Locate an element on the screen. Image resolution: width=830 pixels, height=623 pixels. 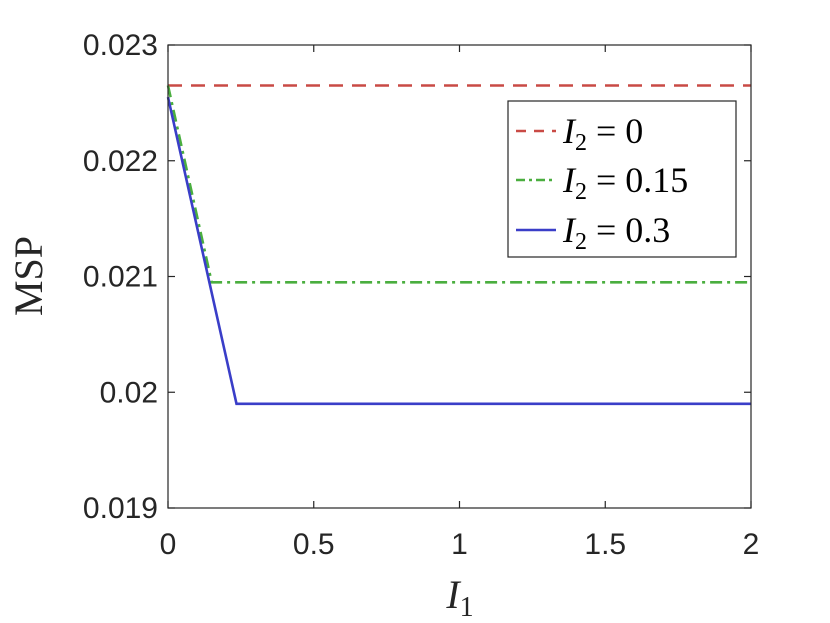
x-tick-label: 0 is located at coordinates (168, 544).